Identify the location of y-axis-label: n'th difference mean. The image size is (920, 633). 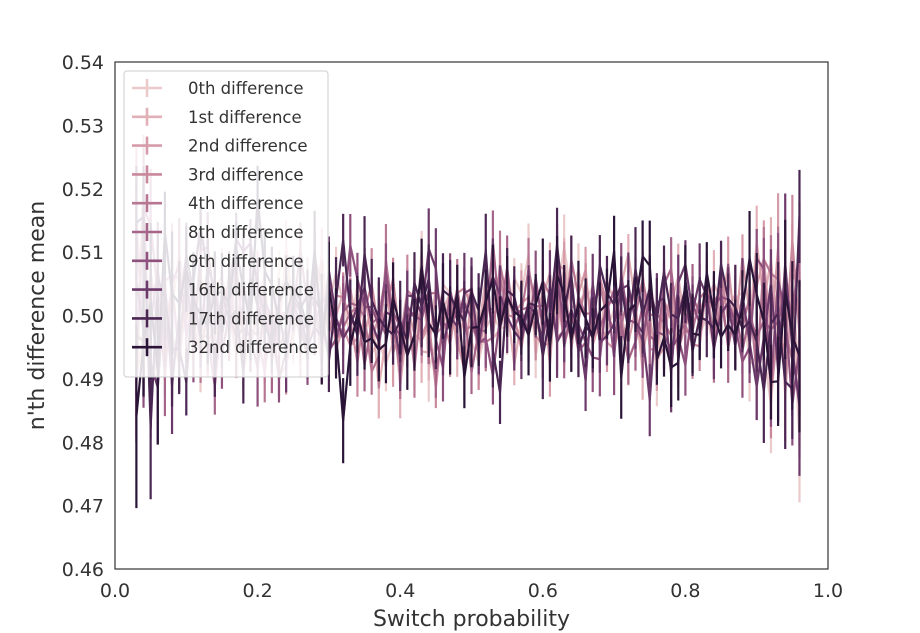
(37, 315).